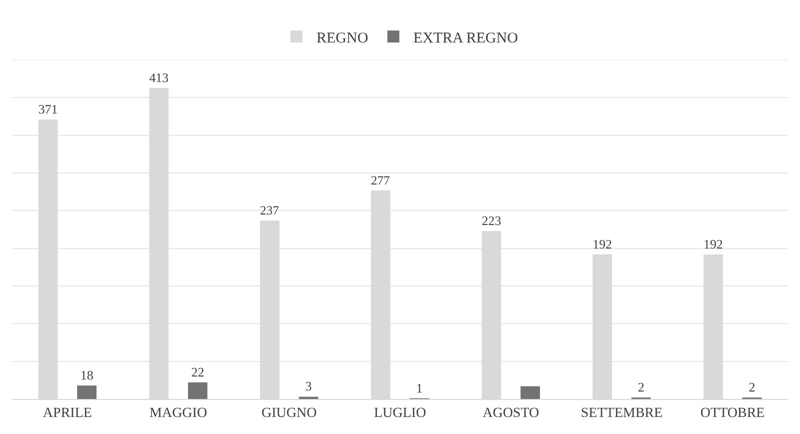 The height and width of the screenshot is (434, 800). Describe the element at coordinates (380, 180) in the screenshot. I see `data-label: 277` at that location.